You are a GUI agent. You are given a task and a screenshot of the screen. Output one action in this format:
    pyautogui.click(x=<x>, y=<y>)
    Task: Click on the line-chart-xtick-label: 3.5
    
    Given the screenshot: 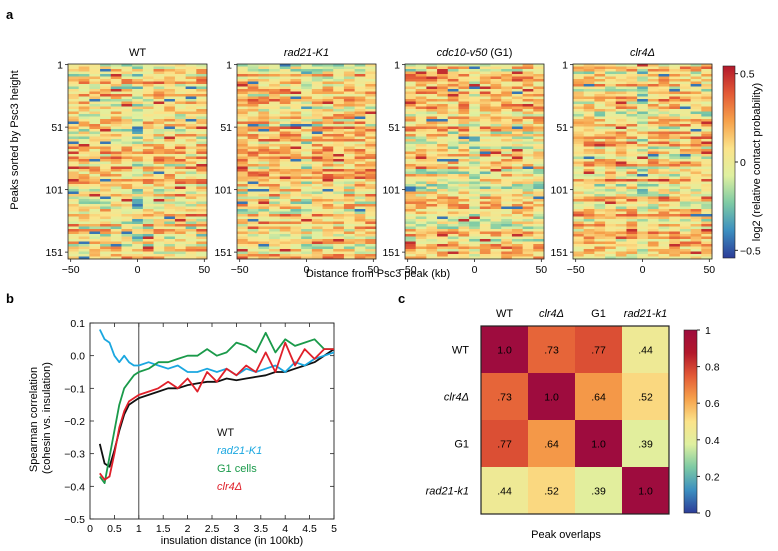 What is the action you would take?
    pyautogui.click(x=260, y=529)
    